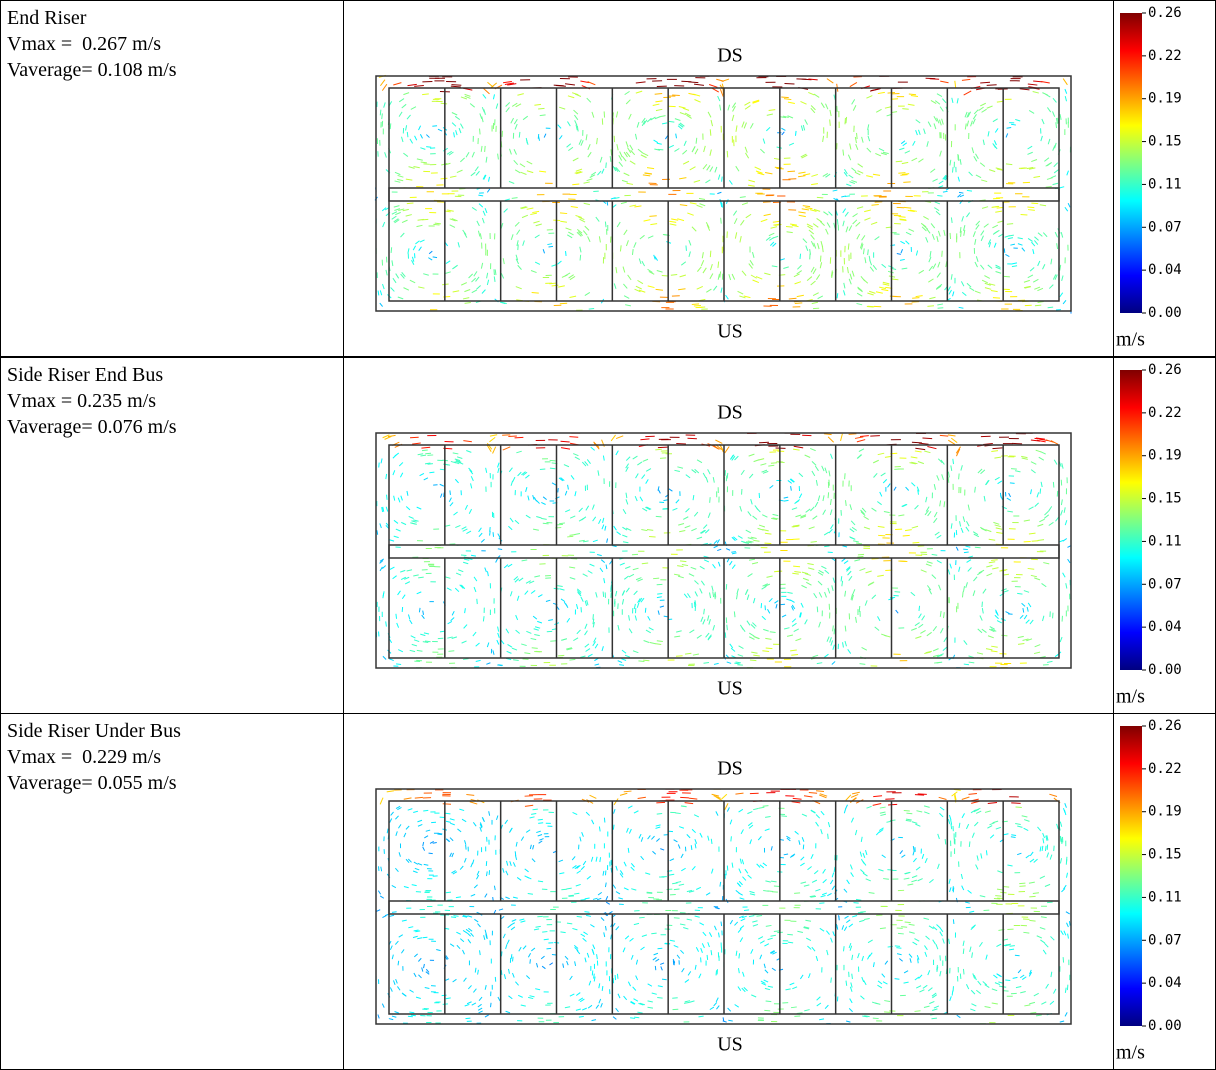  What do you see at coordinates (1165, 812) in the screenshot?
I see `colorbar-tick-label: 0.19` at bounding box center [1165, 812].